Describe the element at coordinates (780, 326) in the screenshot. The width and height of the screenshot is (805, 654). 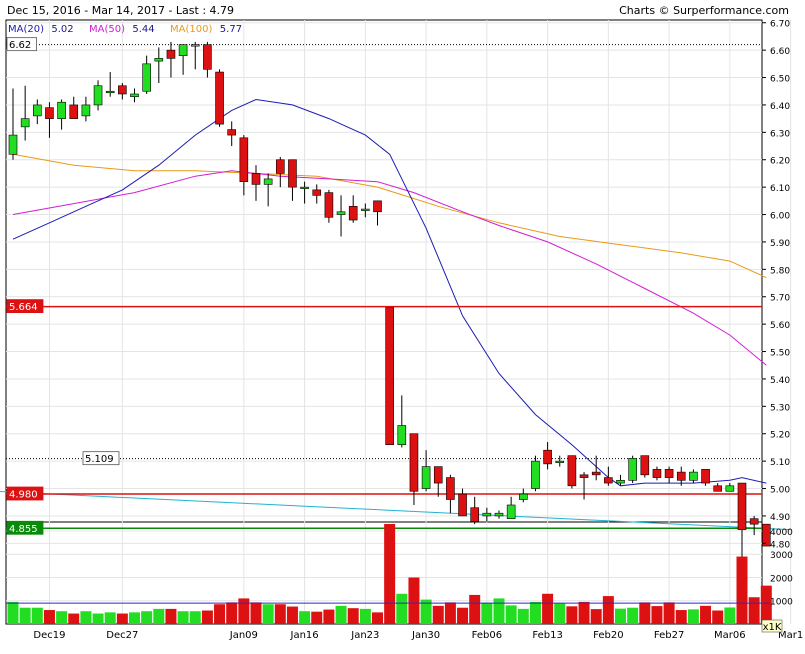
I see `y-tick-label: 5.60` at that location.